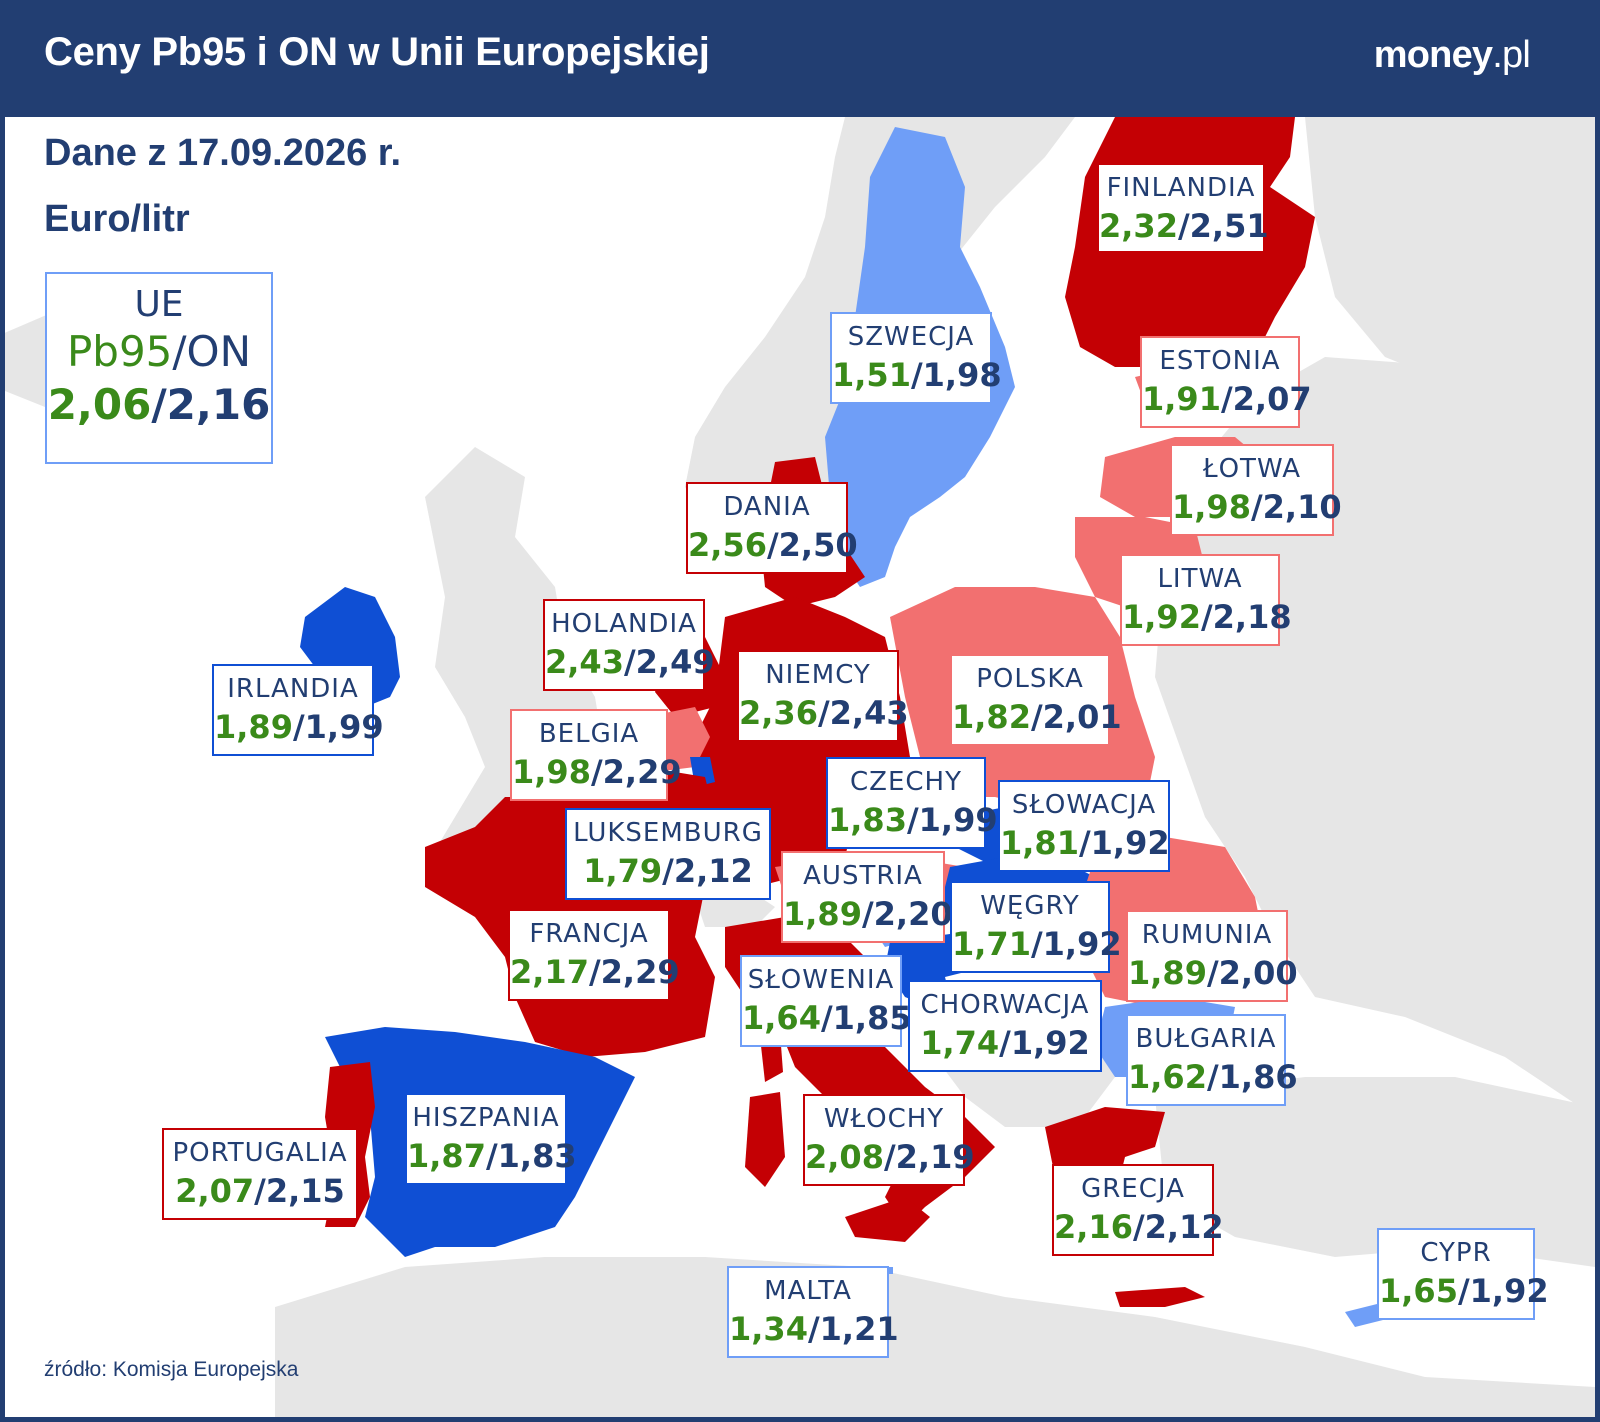 The height and width of the screenshot is (1422, 1600). I want to click on eu-pb95-value: 2,06, so click(99, 404).